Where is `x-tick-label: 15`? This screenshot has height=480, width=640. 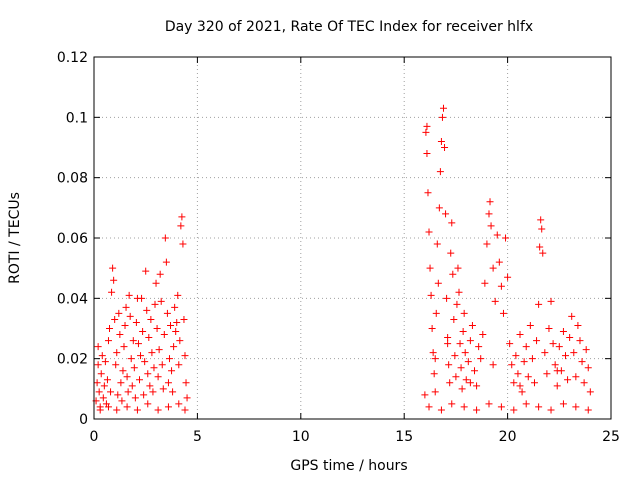
x-tick-label: 15 is located at coordinates (404, 437).